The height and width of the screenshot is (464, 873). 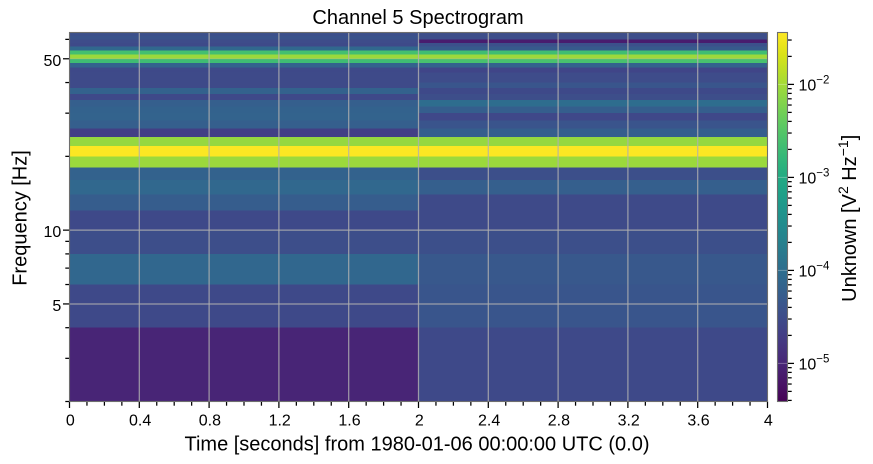 What do you see at coordinates (349, 420) in the screenshot?
I see `svg-text: 1.6` at bounding box center [349, 420].